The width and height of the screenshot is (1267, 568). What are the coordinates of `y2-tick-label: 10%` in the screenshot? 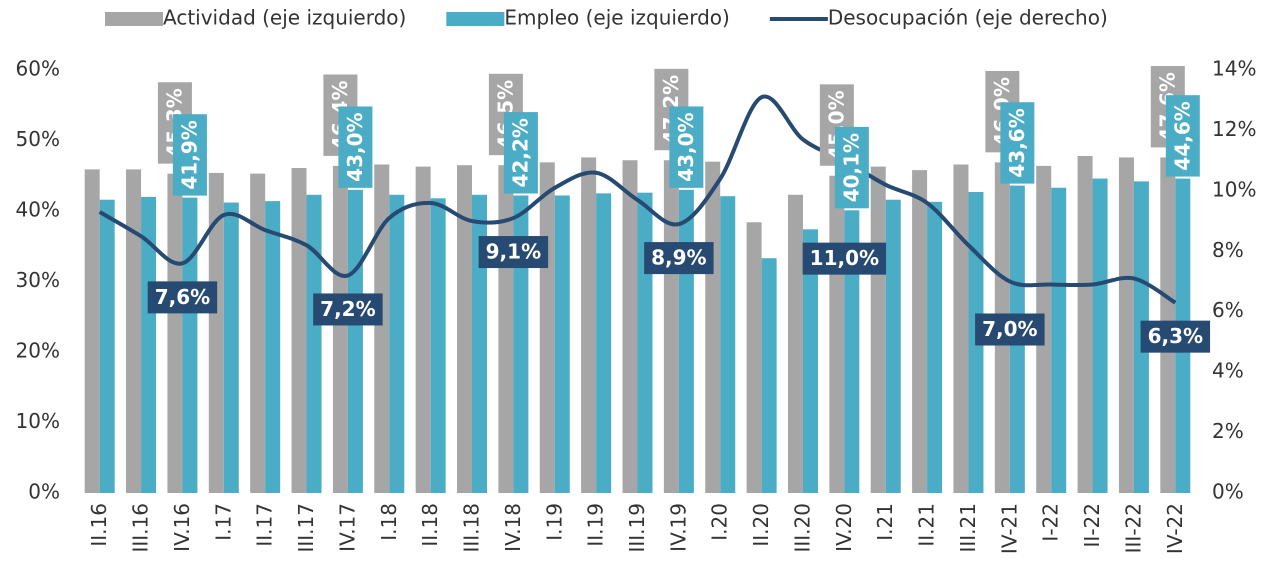 It's located at (1234, 189).